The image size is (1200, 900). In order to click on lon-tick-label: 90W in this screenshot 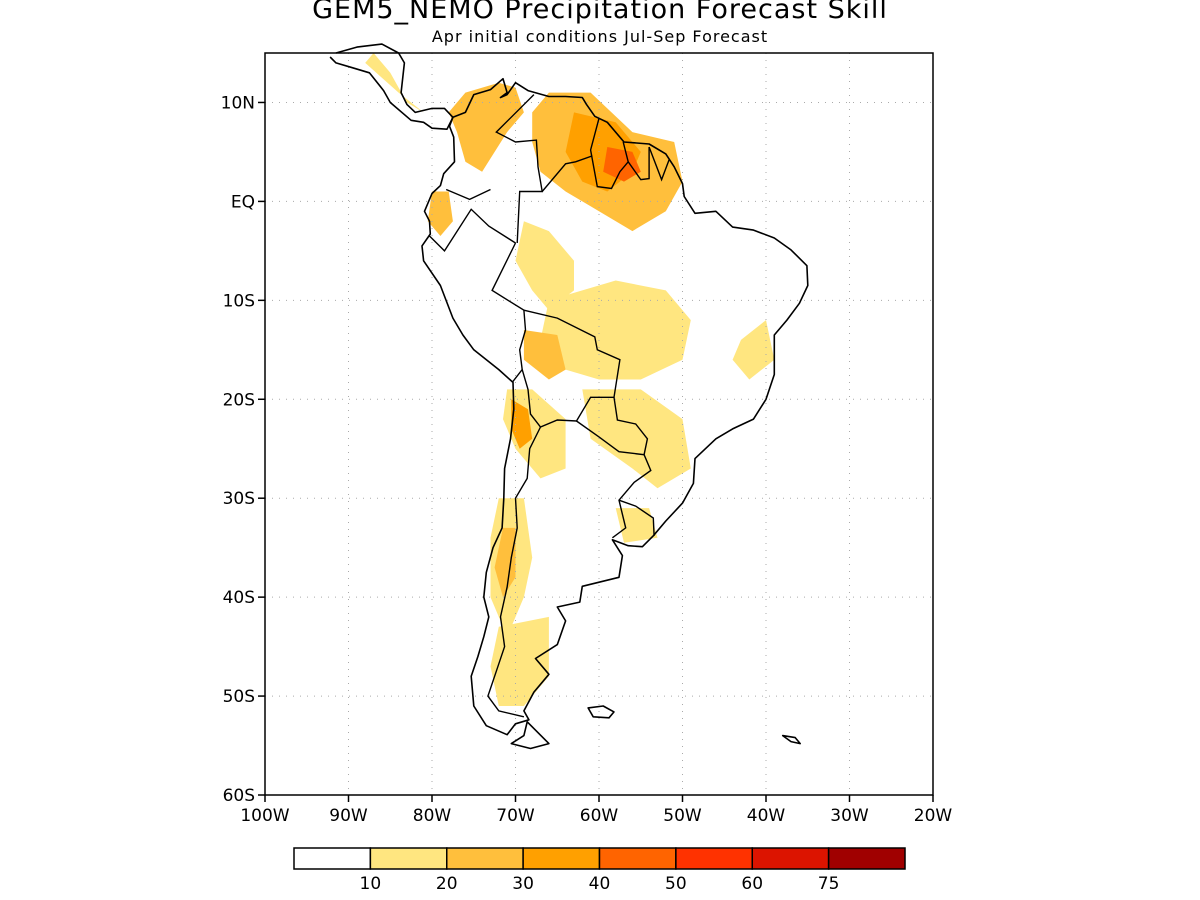, I will do `click(348, 816)`.